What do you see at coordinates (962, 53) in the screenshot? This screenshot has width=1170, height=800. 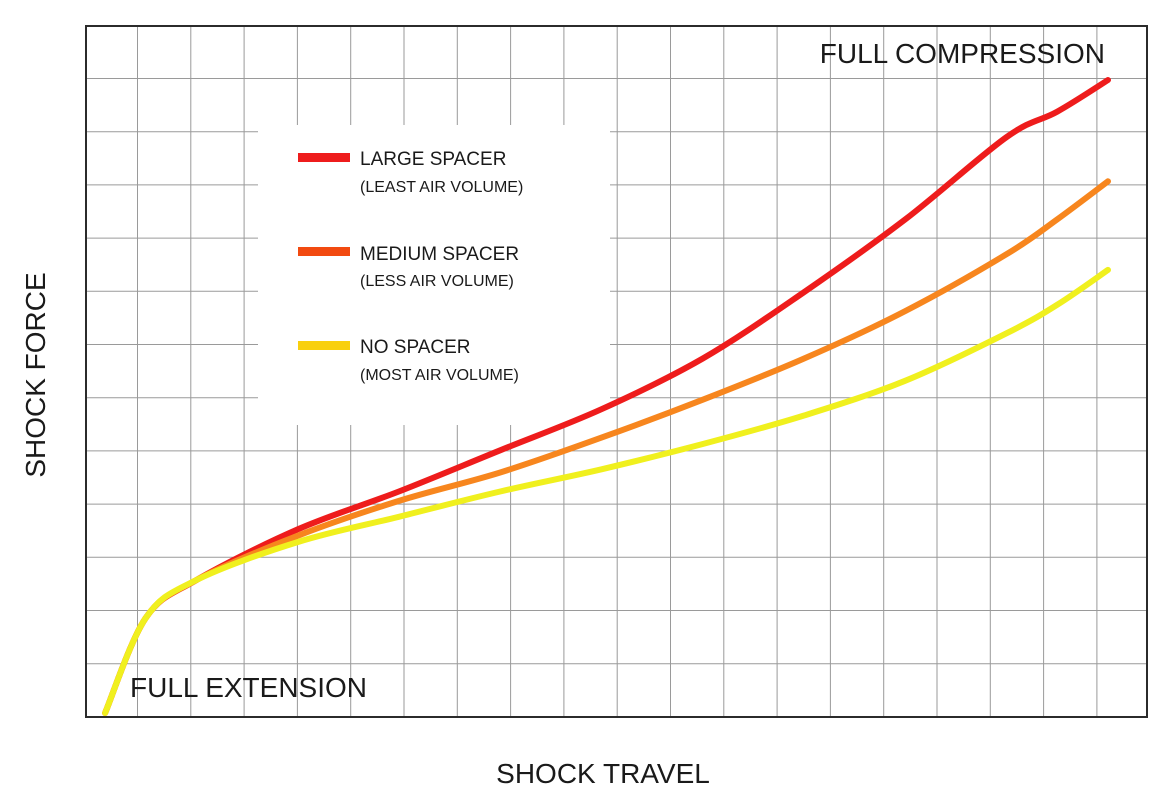 I see `full-compression-label: FULL COMPRESSION` at bounding box center [962, 53].